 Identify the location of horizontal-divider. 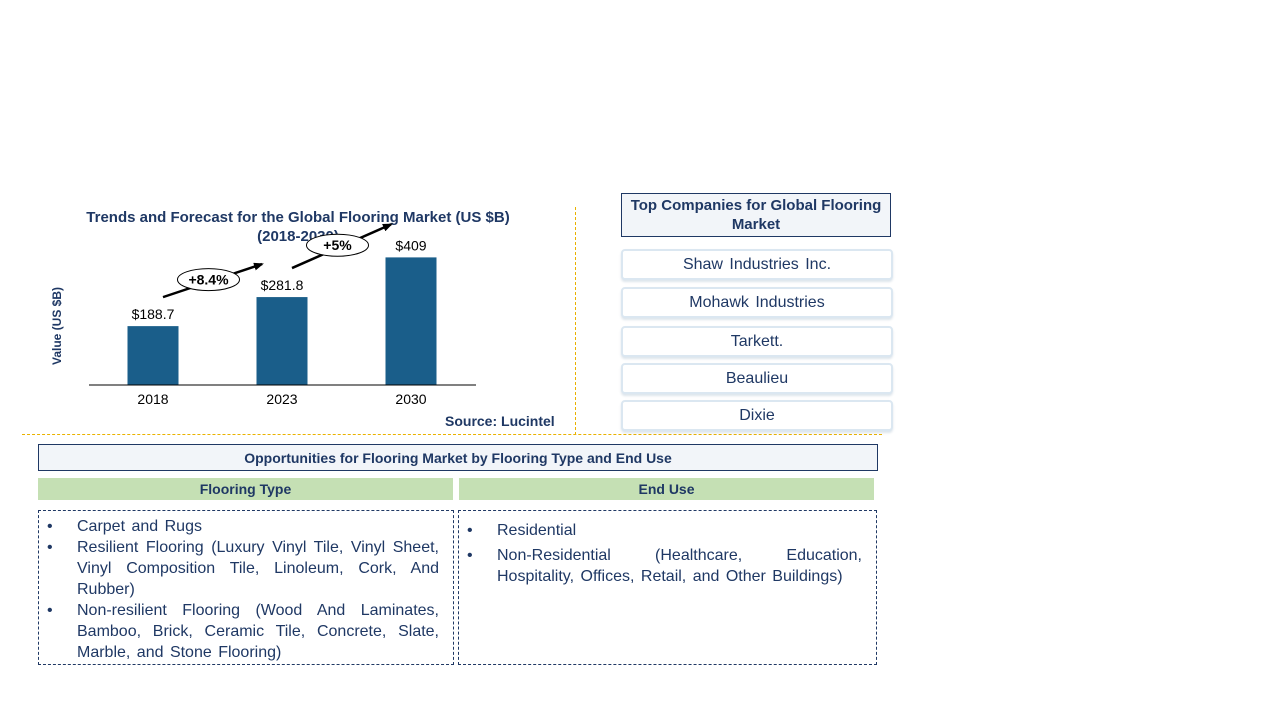
(452, 434).